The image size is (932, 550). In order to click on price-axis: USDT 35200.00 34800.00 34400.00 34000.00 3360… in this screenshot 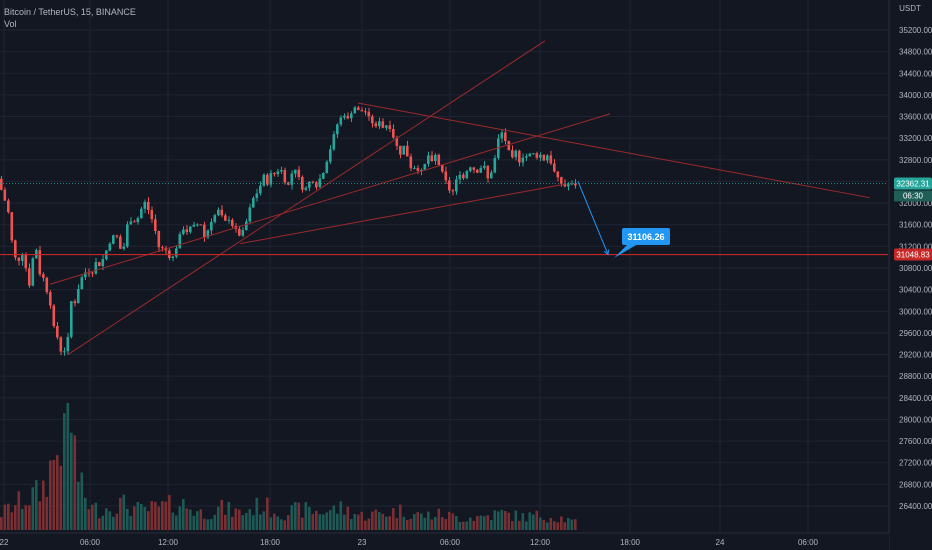, I will do `click(910, 275)`.